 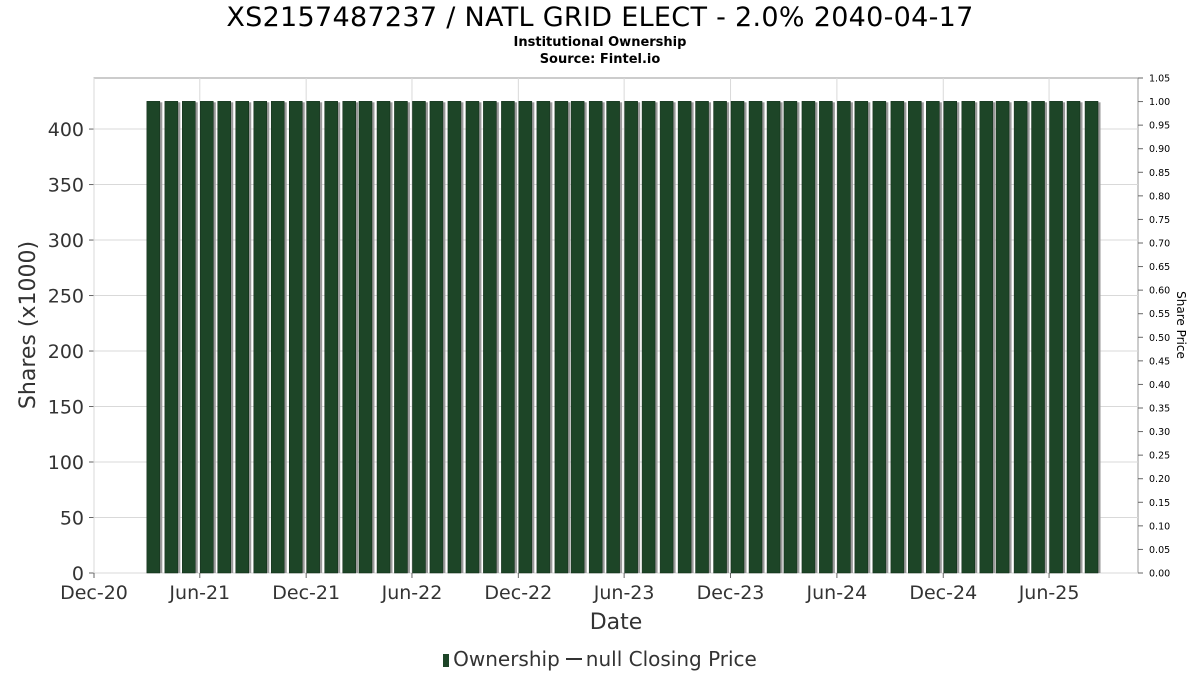 I want to click on y2-tick-label: 1.05, so click(x=1159, y=79).